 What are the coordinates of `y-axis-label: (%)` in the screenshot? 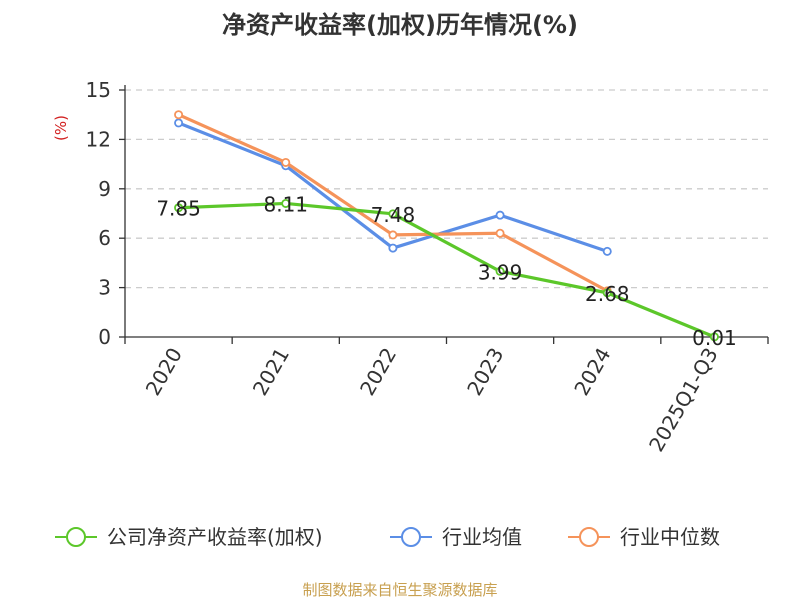 It's located at (61, 128).